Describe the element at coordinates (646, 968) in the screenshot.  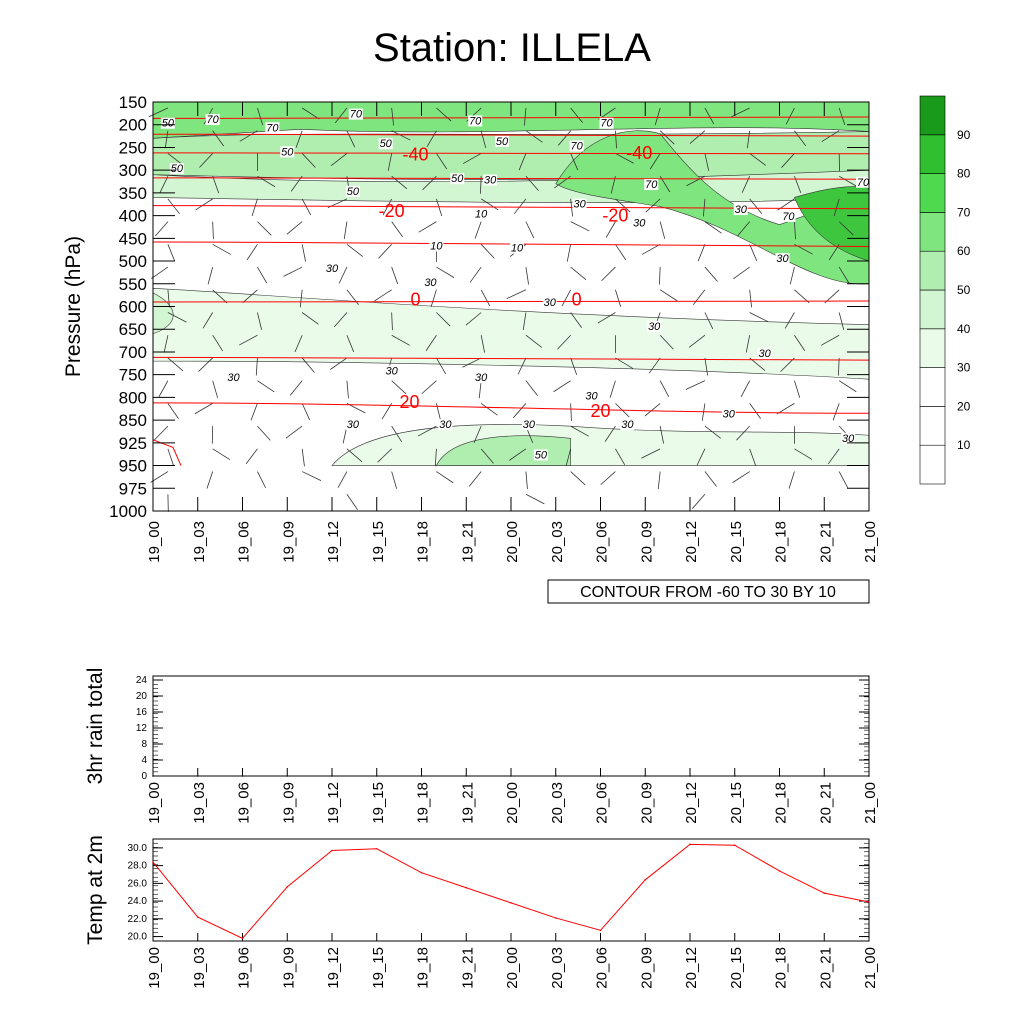
I see `x-tick-label: 20_09` at that location.